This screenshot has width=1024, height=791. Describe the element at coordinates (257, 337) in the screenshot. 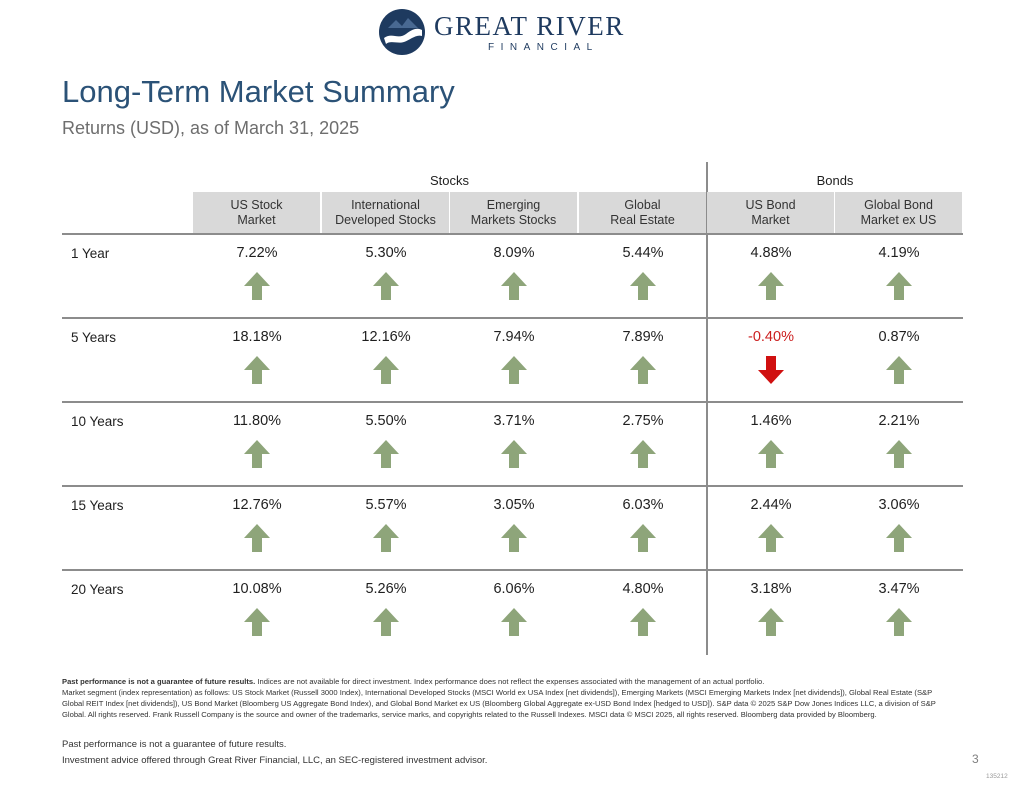

I see `return-value: 18.18%` at that location.